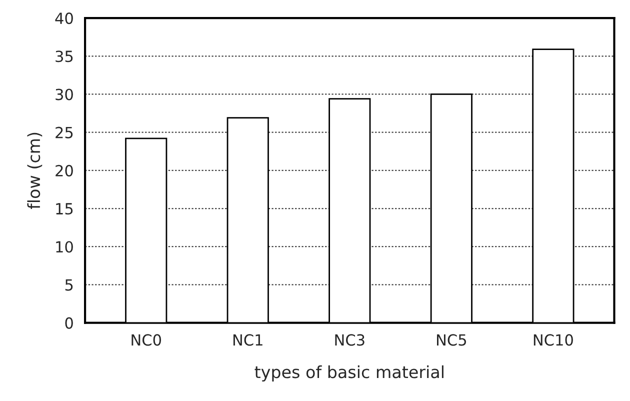 The width and height of the screenshot is (630, 401). Describe the element at coordinates (64, 56) in the screenshot. I see `y-tick-label: 35` at that location.